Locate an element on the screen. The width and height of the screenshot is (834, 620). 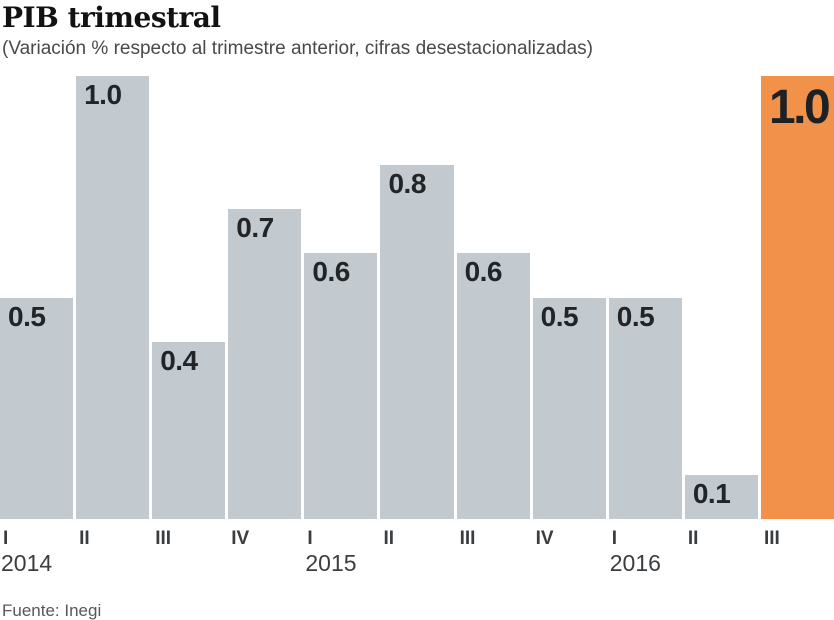
bar-value-label: 0.4 is located at coordinates (179, 360).